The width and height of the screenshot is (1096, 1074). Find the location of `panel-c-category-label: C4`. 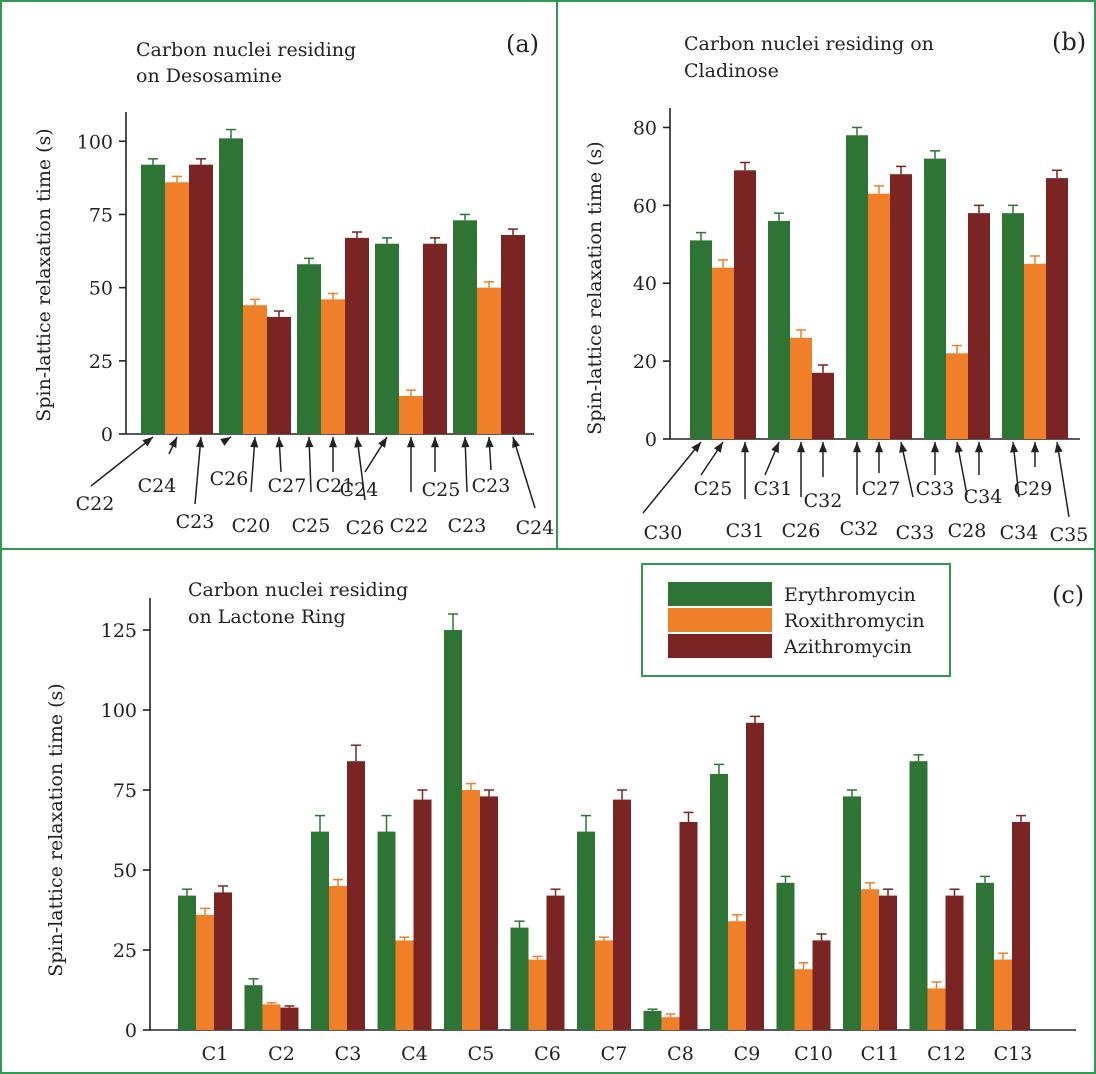

panel-c-category-label: C4 is located at coordinates (414, 1054).